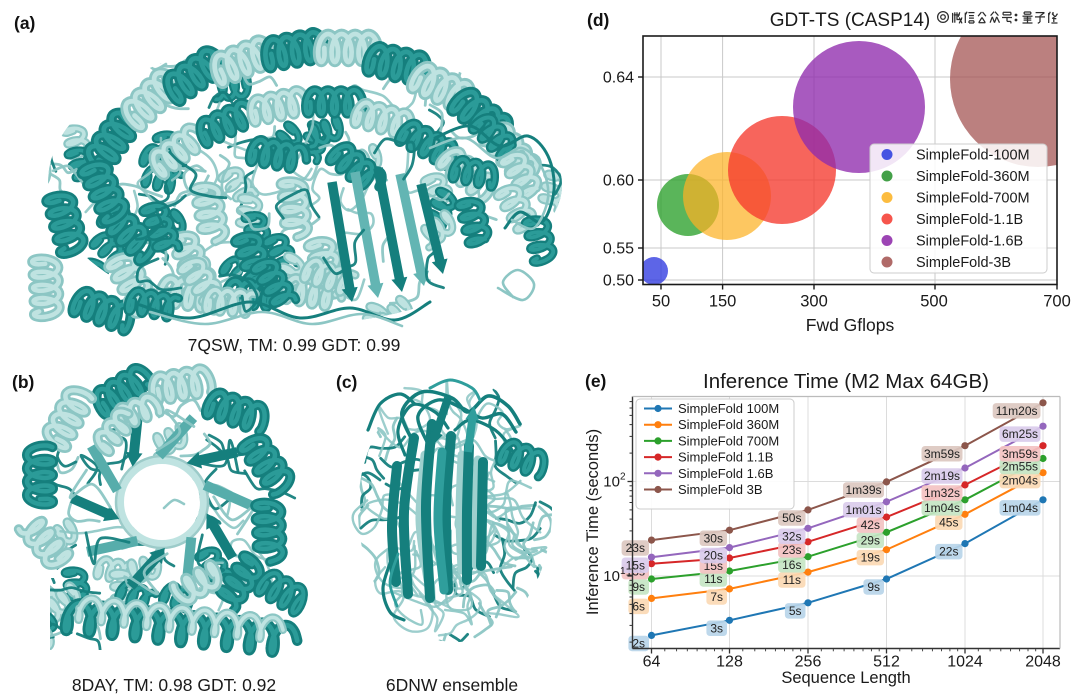 The height and width of the screenshot is (700, 1080). I want to click on svg-text: 500, so click(934, 302).